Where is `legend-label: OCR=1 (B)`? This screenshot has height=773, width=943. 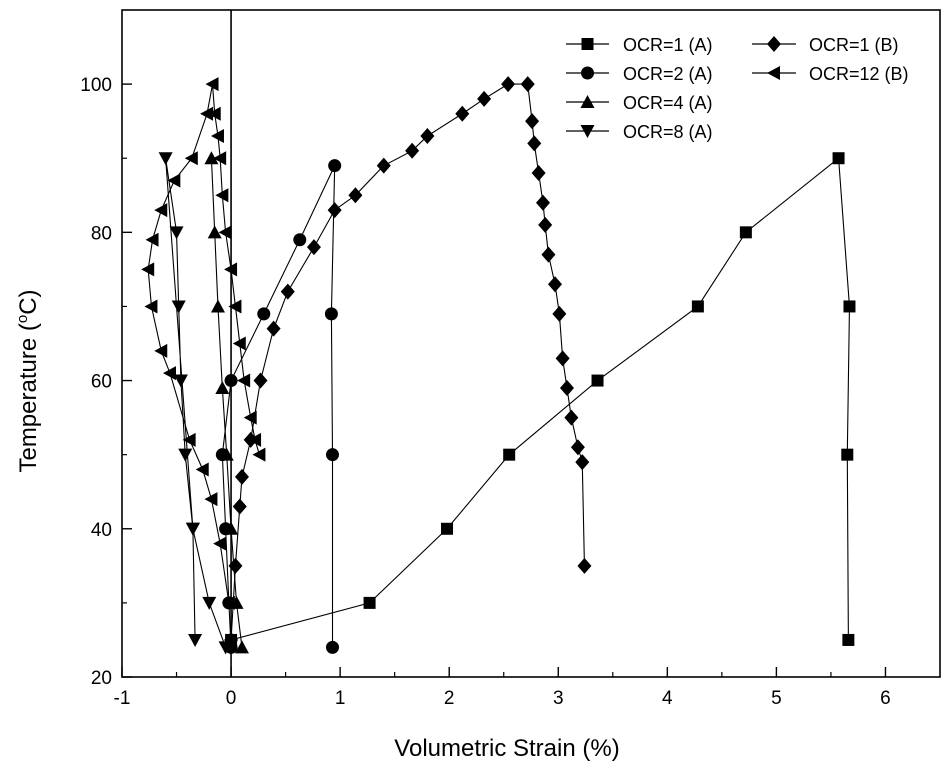
legend-label: OCR=1 (B) is located at coordinates (854, 45).